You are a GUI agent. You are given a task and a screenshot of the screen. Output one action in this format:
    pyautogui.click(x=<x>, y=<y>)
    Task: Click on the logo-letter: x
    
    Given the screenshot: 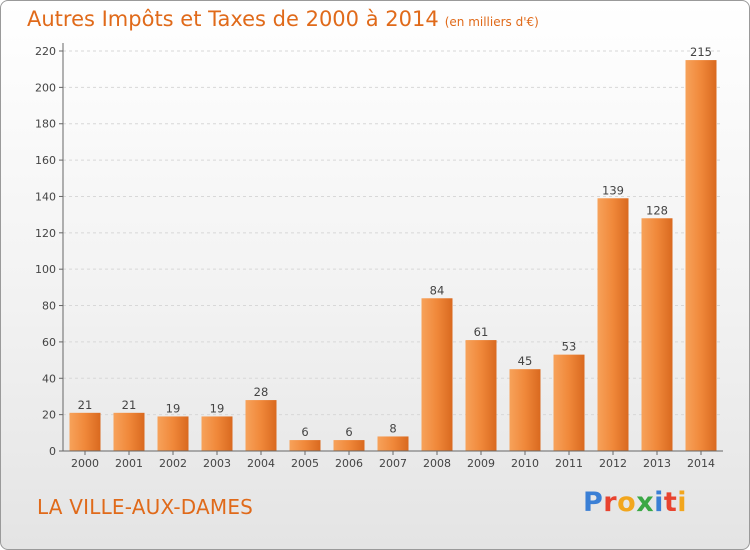 What is the action you would take?
    pyautogui.click(x=645, y=502)
    